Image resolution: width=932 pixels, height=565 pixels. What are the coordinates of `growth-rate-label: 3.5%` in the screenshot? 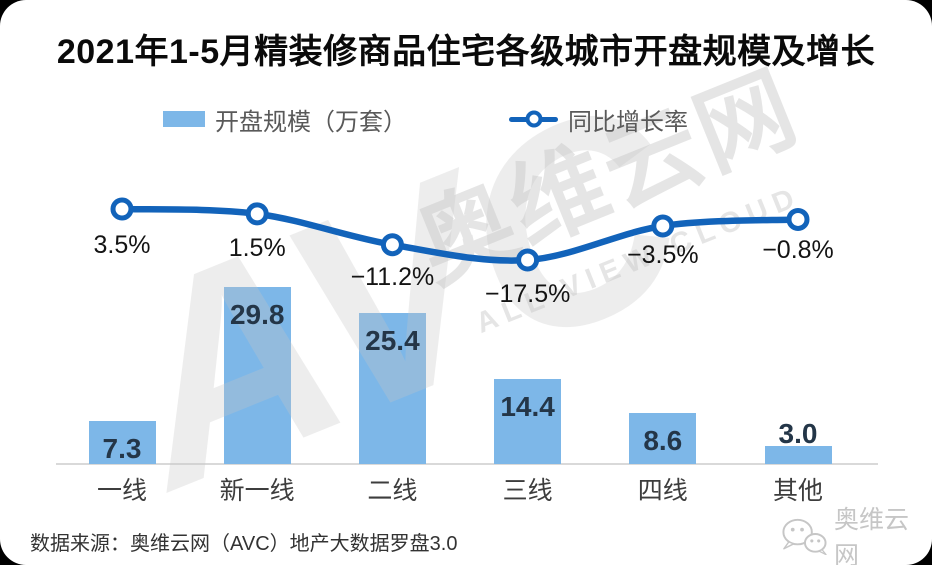 It's located at (122, 245).